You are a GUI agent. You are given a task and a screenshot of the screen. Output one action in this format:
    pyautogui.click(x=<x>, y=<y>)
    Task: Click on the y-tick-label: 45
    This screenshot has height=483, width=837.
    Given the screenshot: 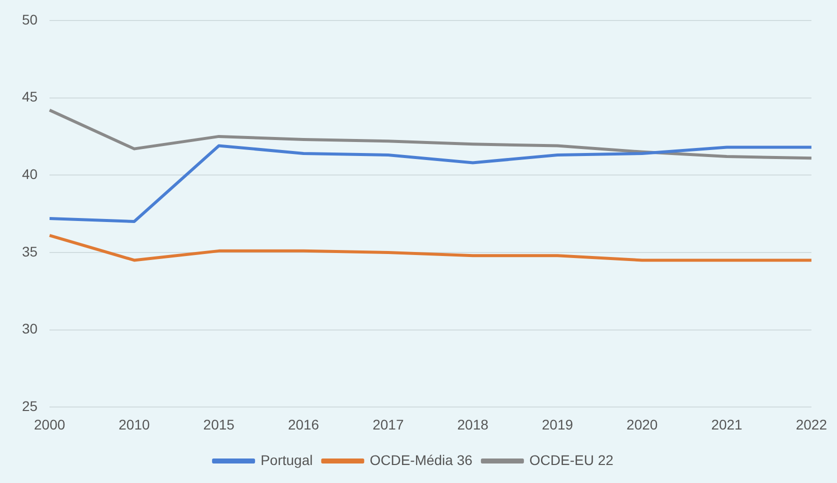 What is the action you would take?
    pyautogui.click(x=30, y=96)
    